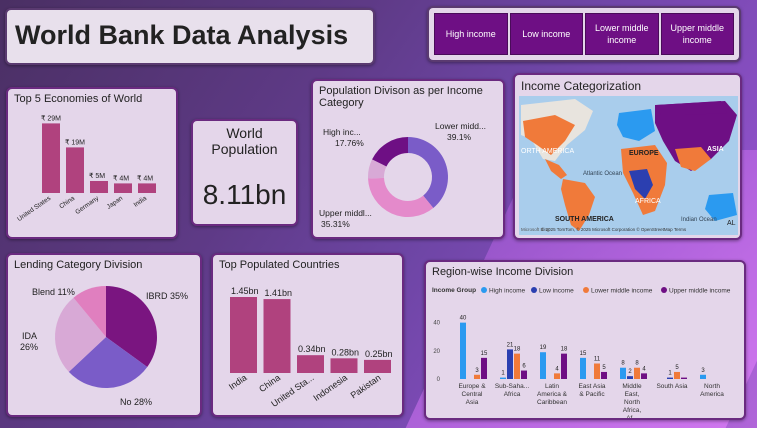 The height and width of the screenshot is (428, 757). What do you see at coordinates (622, 291) in the screenshot?
I see `legend-label: Lower middle income` at bounding box center [622, 291].